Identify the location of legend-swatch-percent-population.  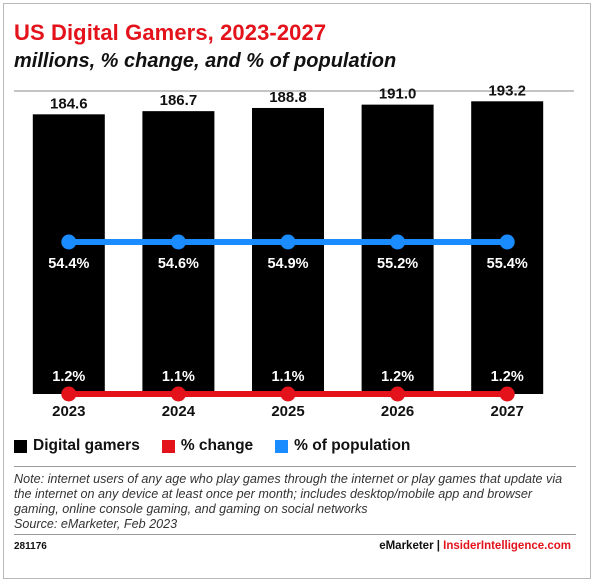
(282, 446).